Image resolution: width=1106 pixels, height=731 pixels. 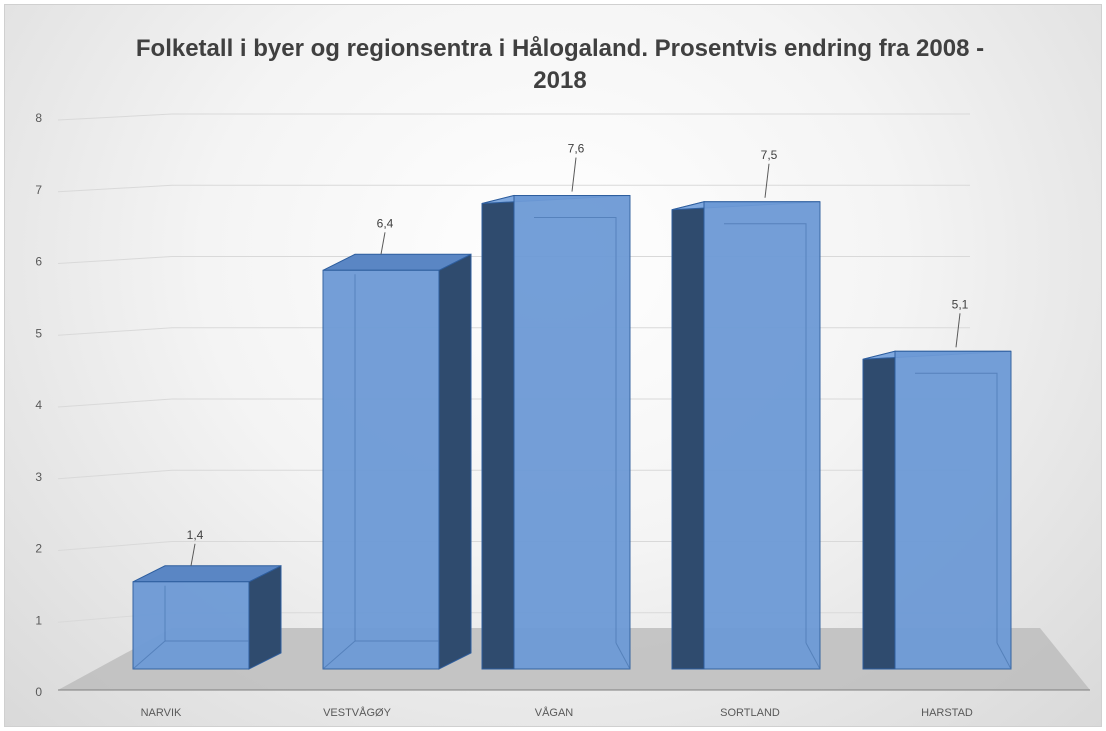 I want to click on data-label: 1,4, so click(x=195, y=535).